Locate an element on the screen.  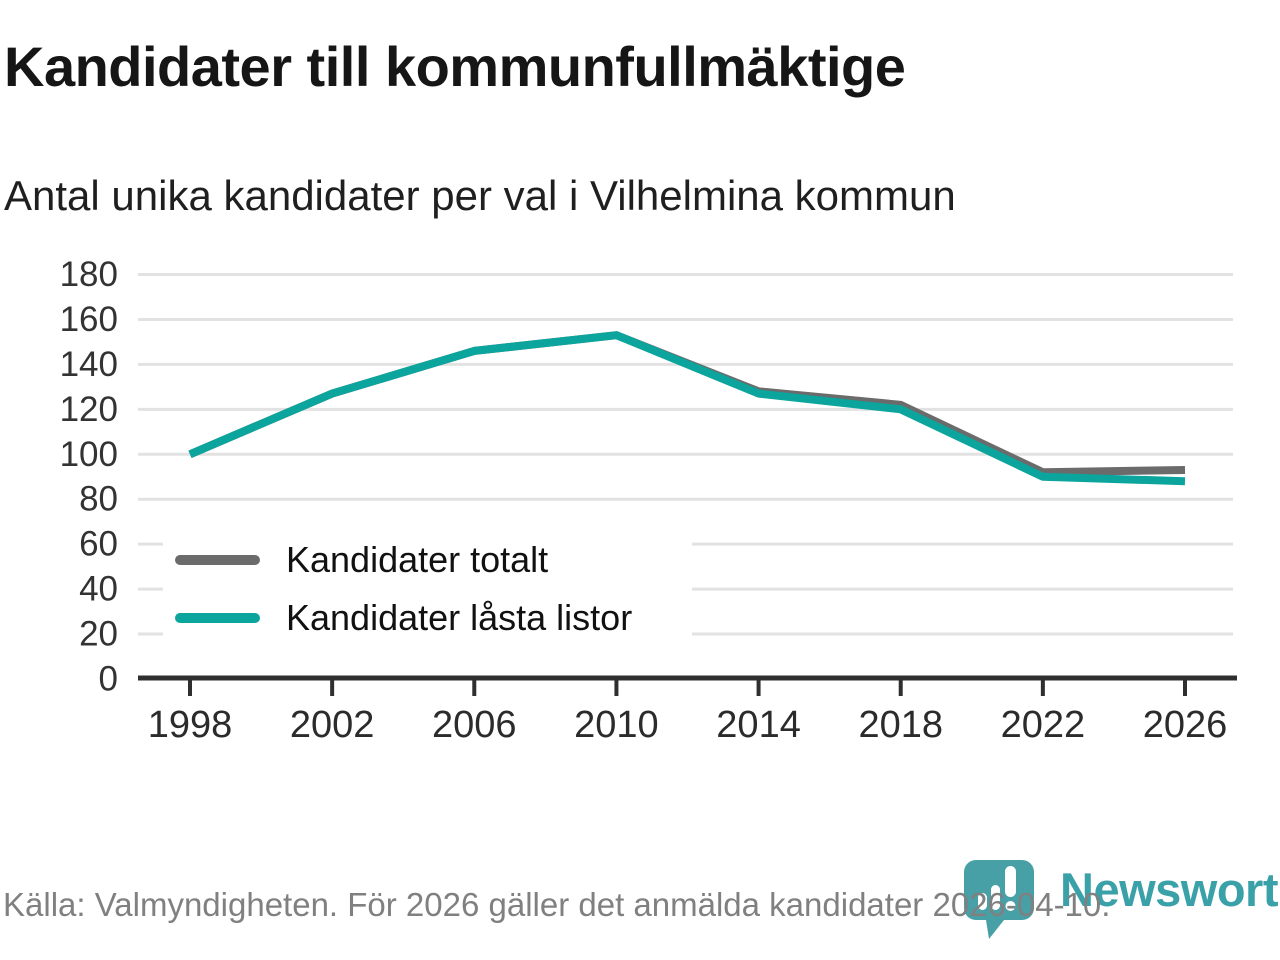
y-axis-label-120: 120 is located at coordinates (89, 409).